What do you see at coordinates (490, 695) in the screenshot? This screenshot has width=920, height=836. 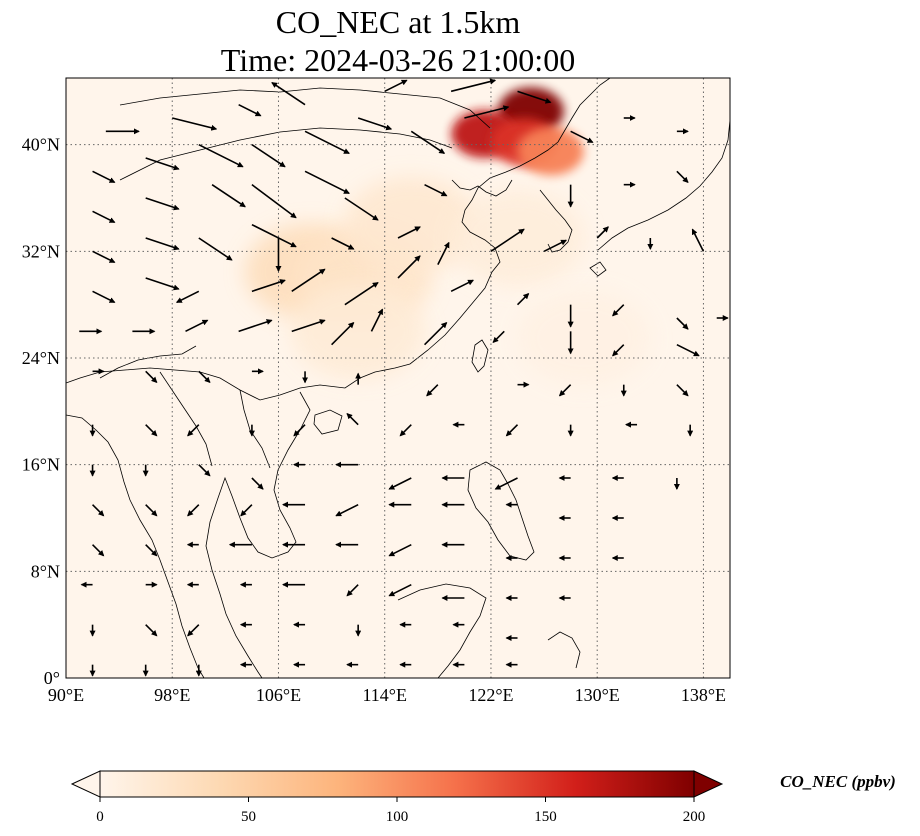 I see `lon-tick-label: 122°E` at bounding box center [490, 695].